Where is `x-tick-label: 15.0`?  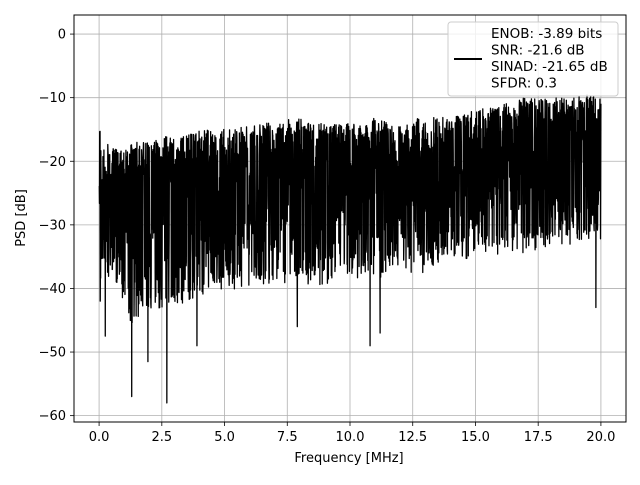
x-tick-label: 15.0 is located at coordinates (475, 437).